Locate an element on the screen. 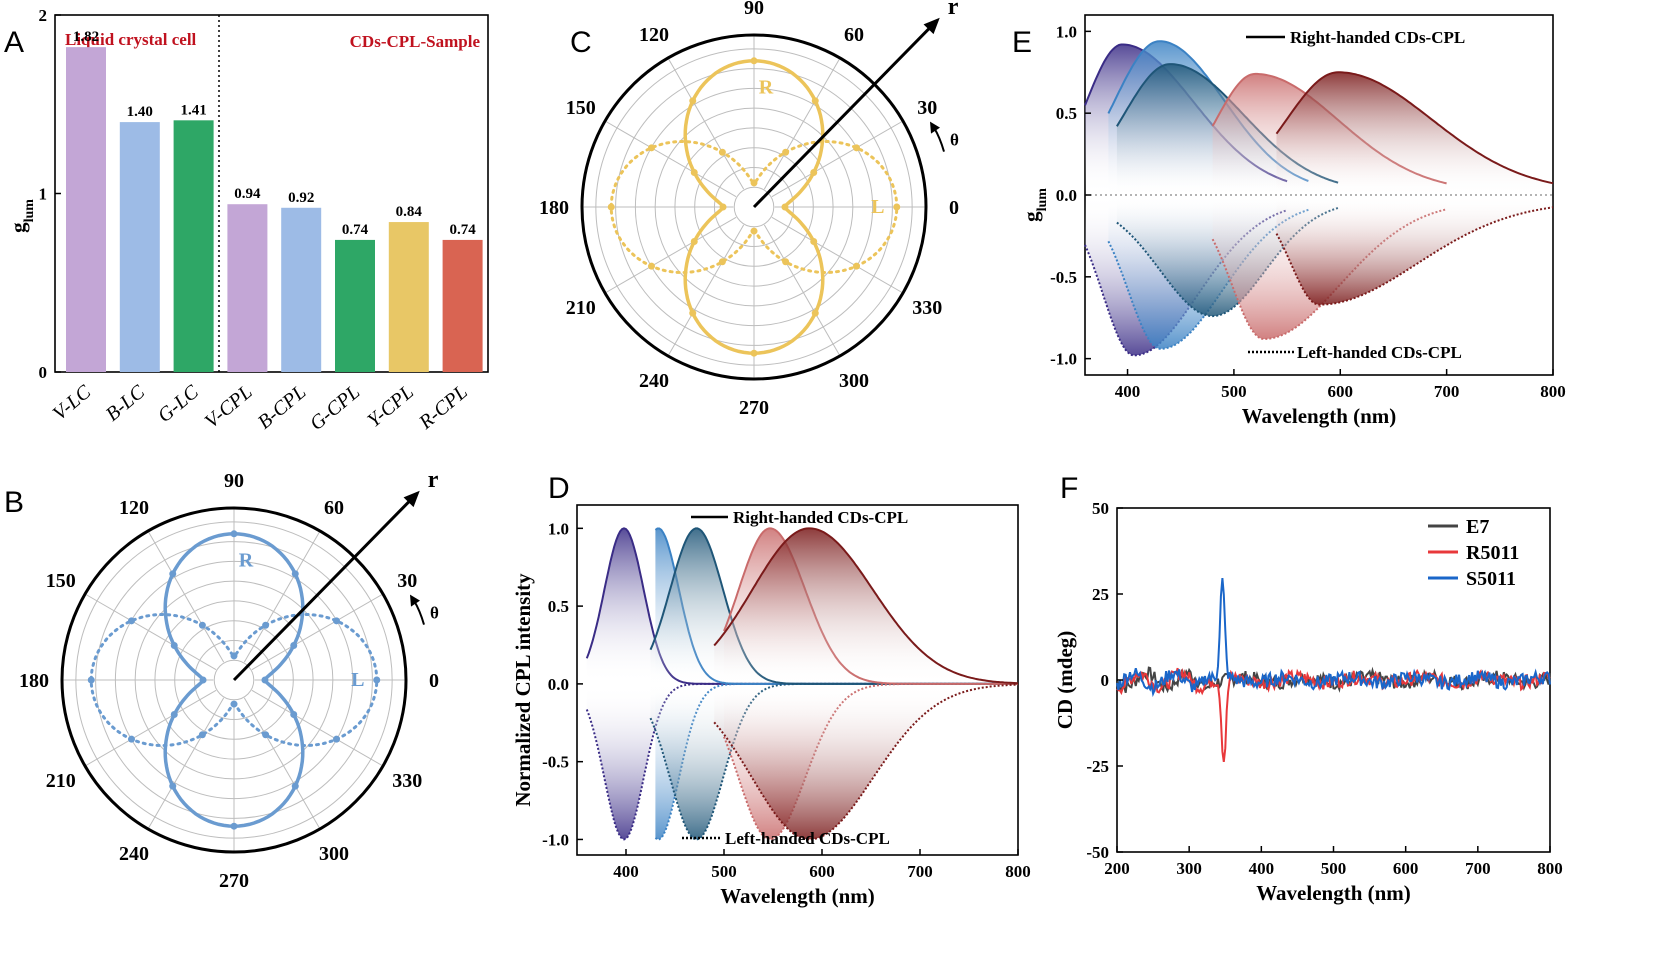  bar-r-cpl is located at coordinates (462, 305).